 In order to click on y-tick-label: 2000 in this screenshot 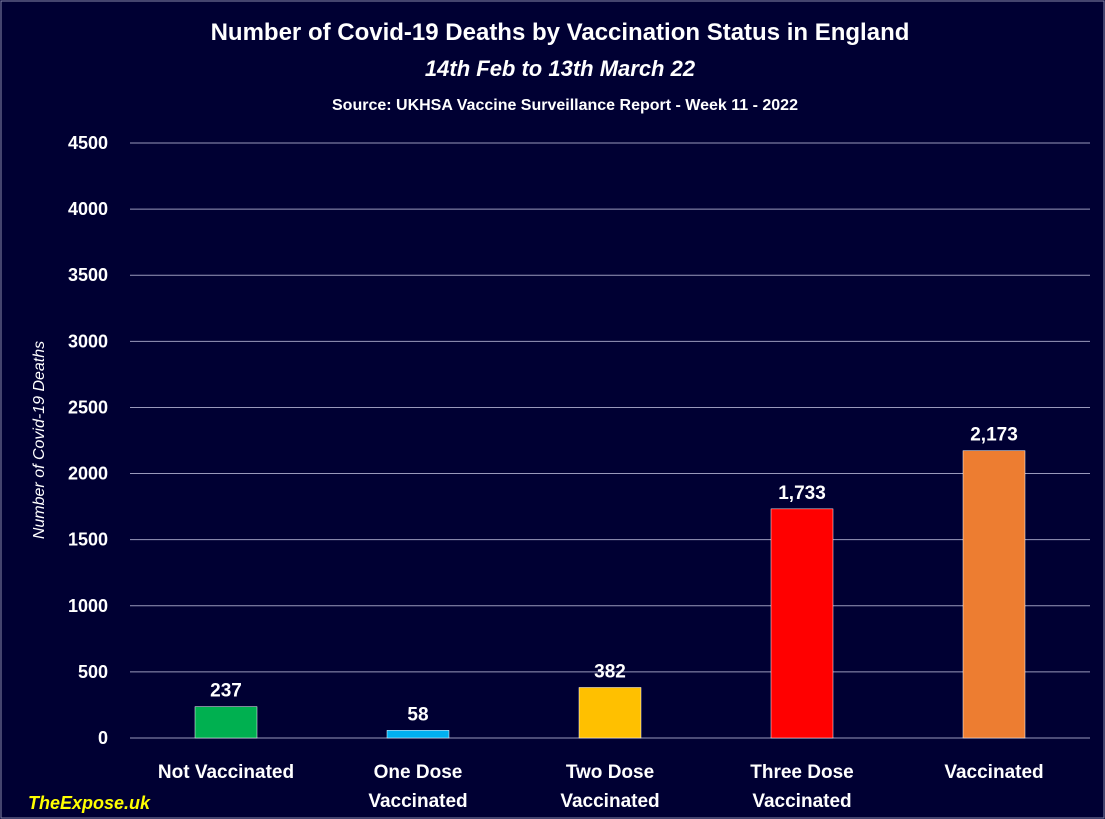, I will do `click(88, 474)`.